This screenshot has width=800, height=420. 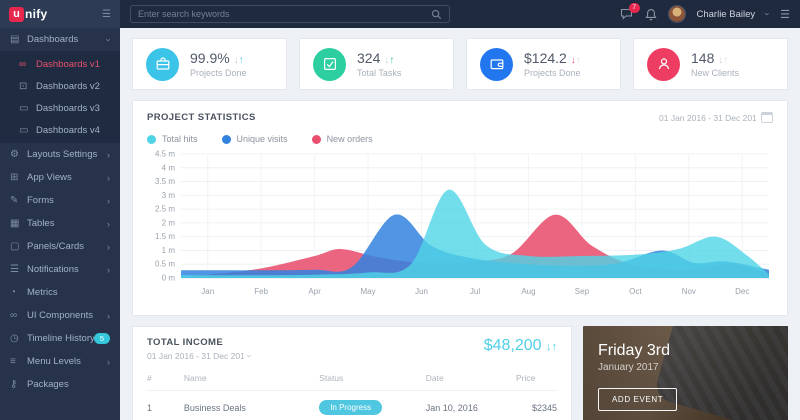 What do you see at coordinates (165, 379) in the screenshot?
I see `column-header-: #` at bounding box center [165, 379].